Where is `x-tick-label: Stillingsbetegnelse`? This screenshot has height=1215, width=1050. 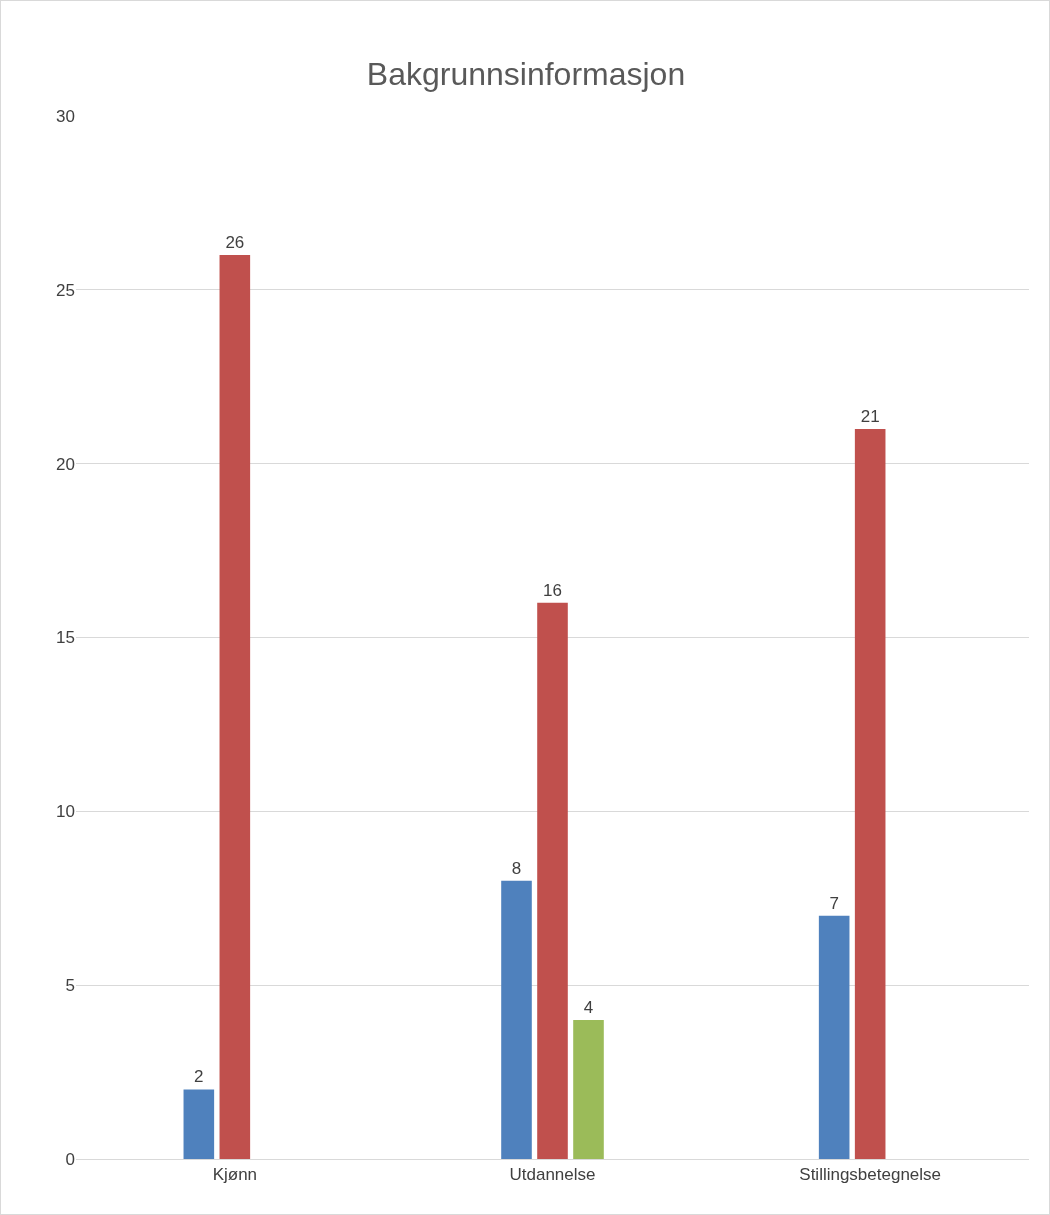 x-tick-label: Stillingsbetegnelse is located at coordinates (870, 1175).